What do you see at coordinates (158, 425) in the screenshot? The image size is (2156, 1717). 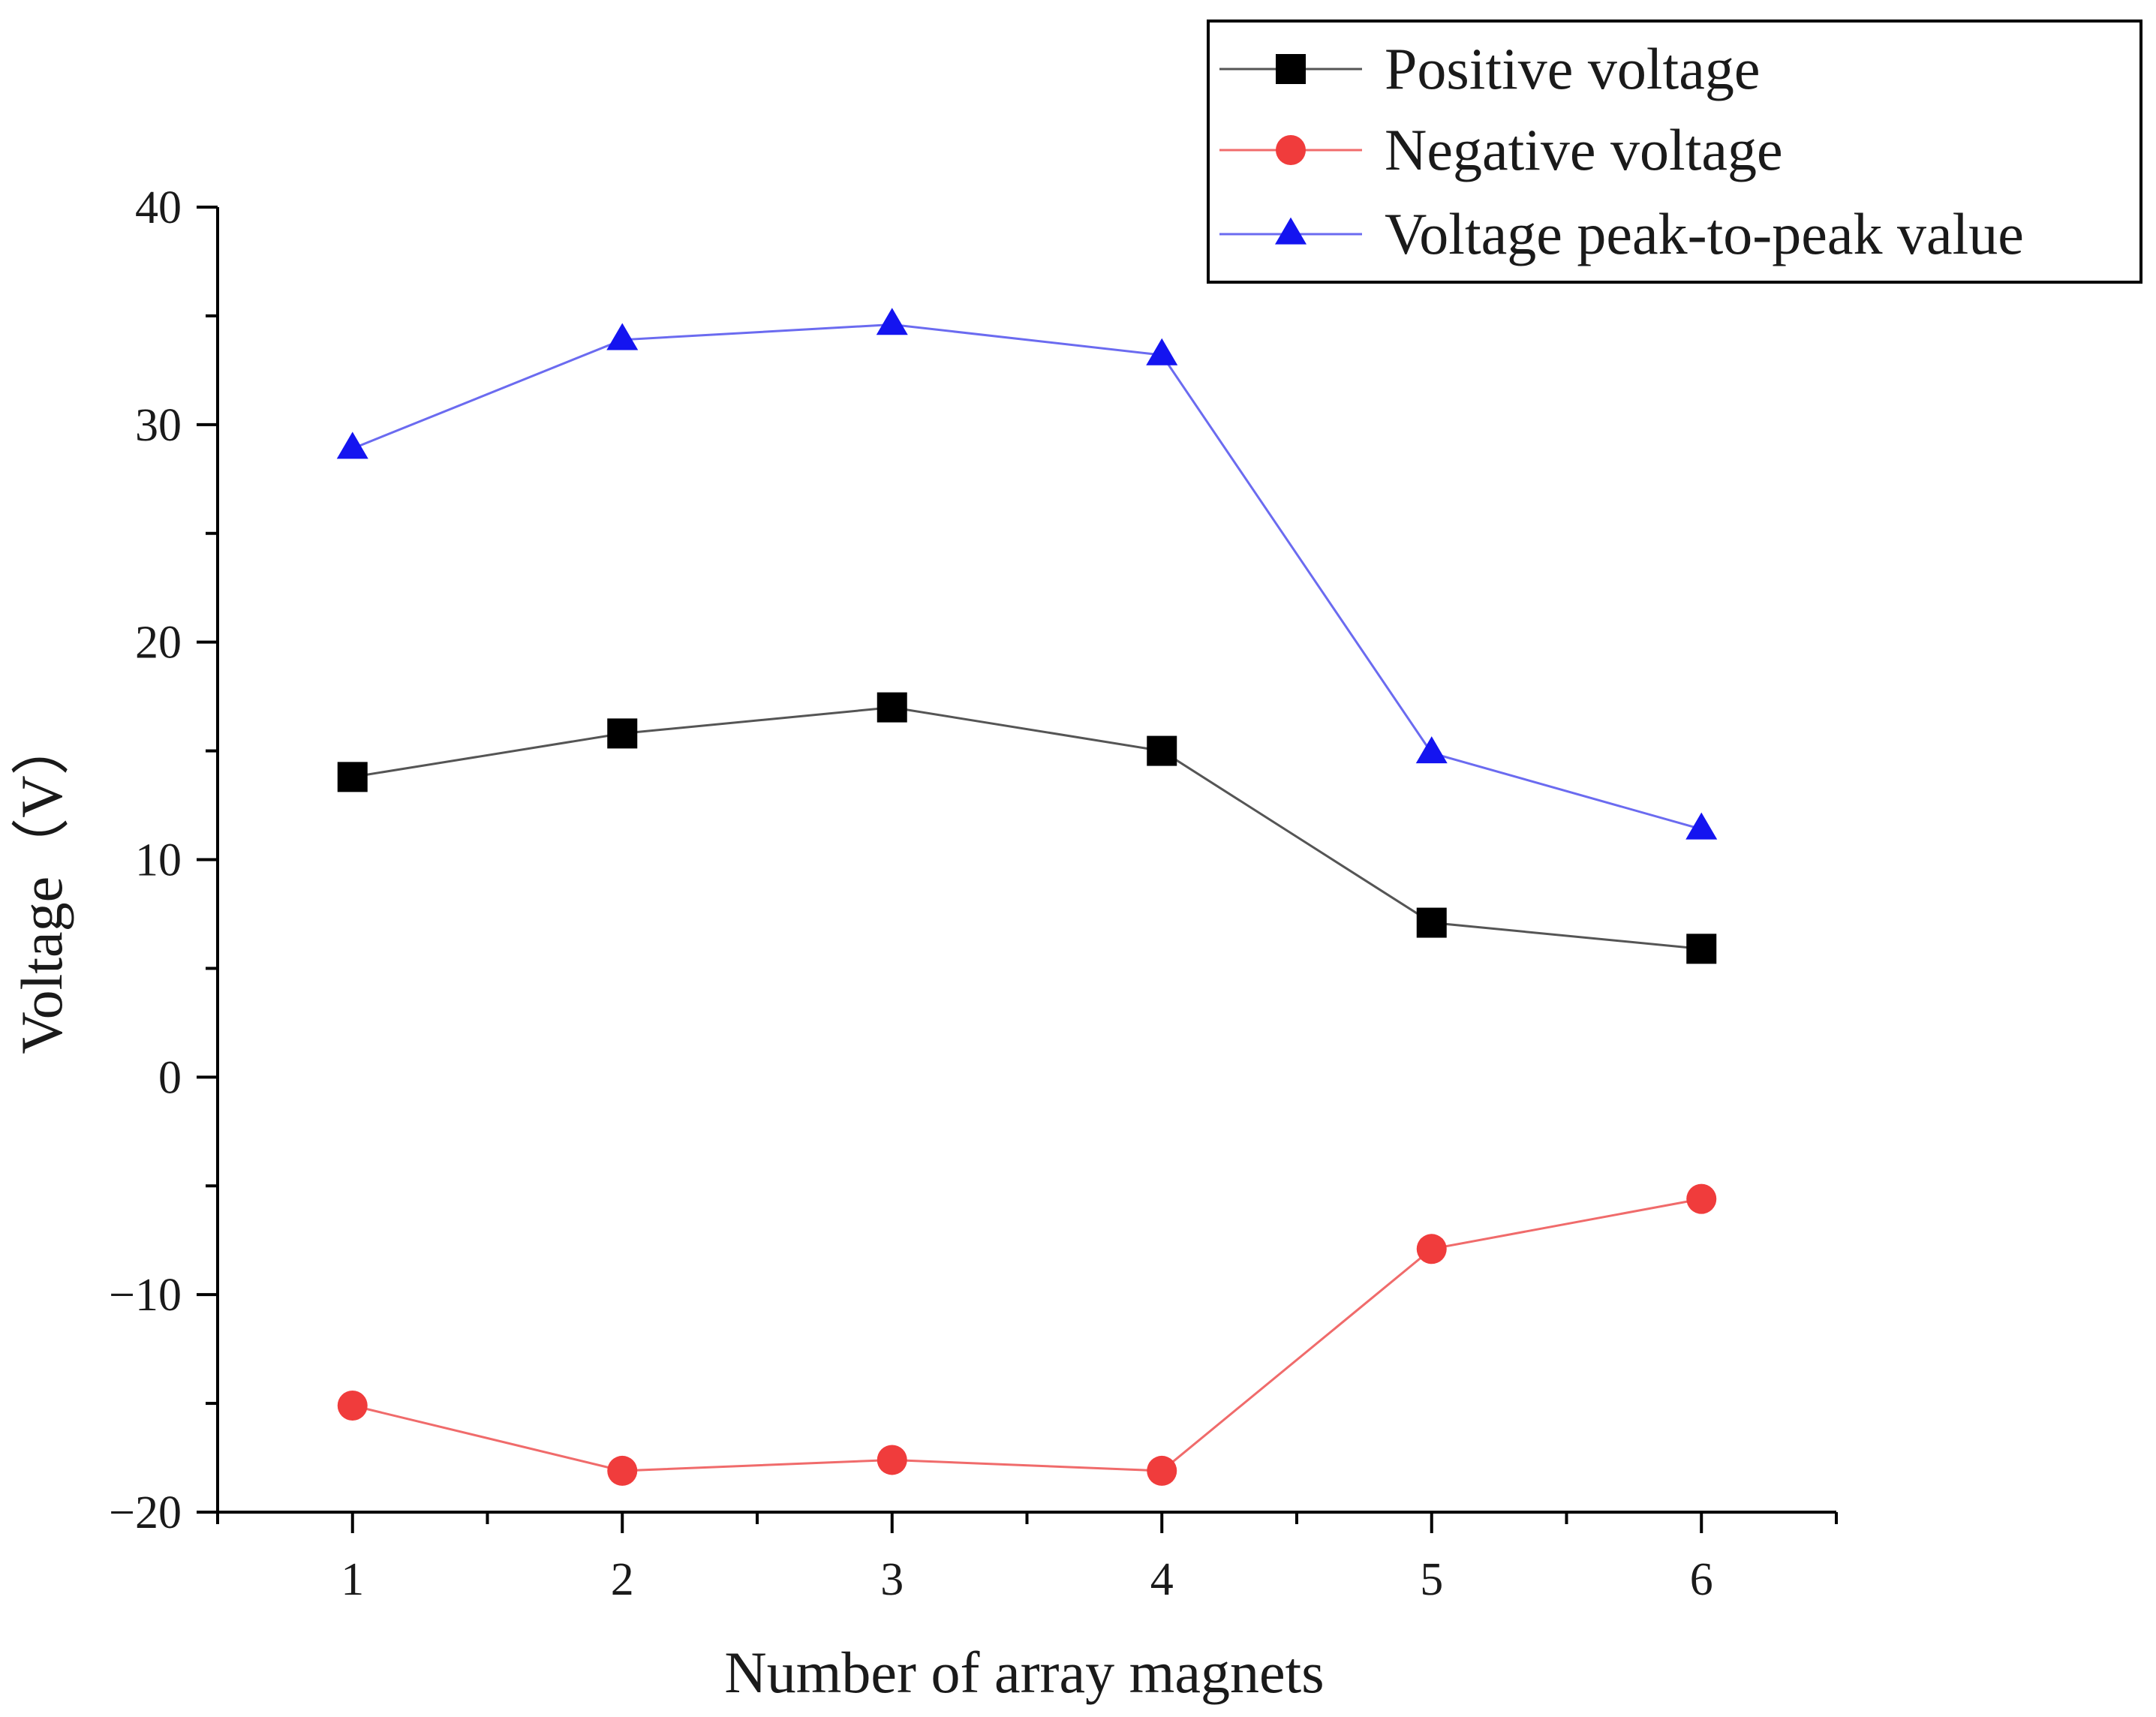 I see `y-tick-label-30: 30` at bounding box center [158, 425].